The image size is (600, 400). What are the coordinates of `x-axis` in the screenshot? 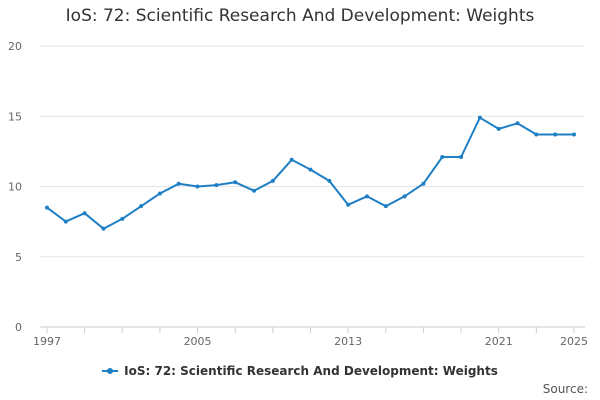 It's located at (312, 329).